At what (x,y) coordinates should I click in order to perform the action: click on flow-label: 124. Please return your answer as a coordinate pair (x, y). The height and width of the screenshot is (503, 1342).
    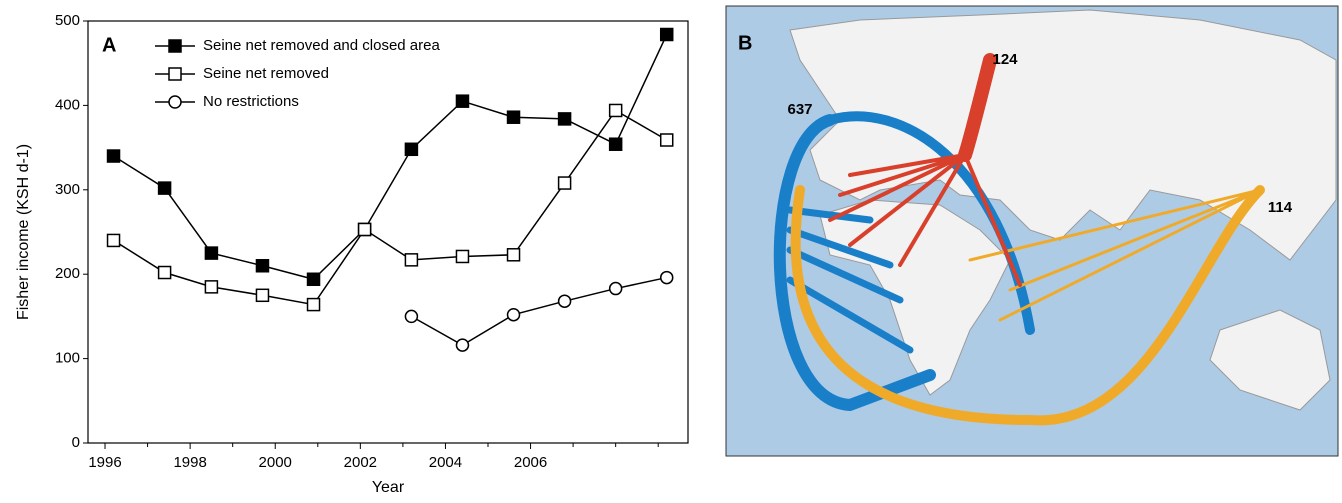
    Looking at the image, I should click on (1005, 59).